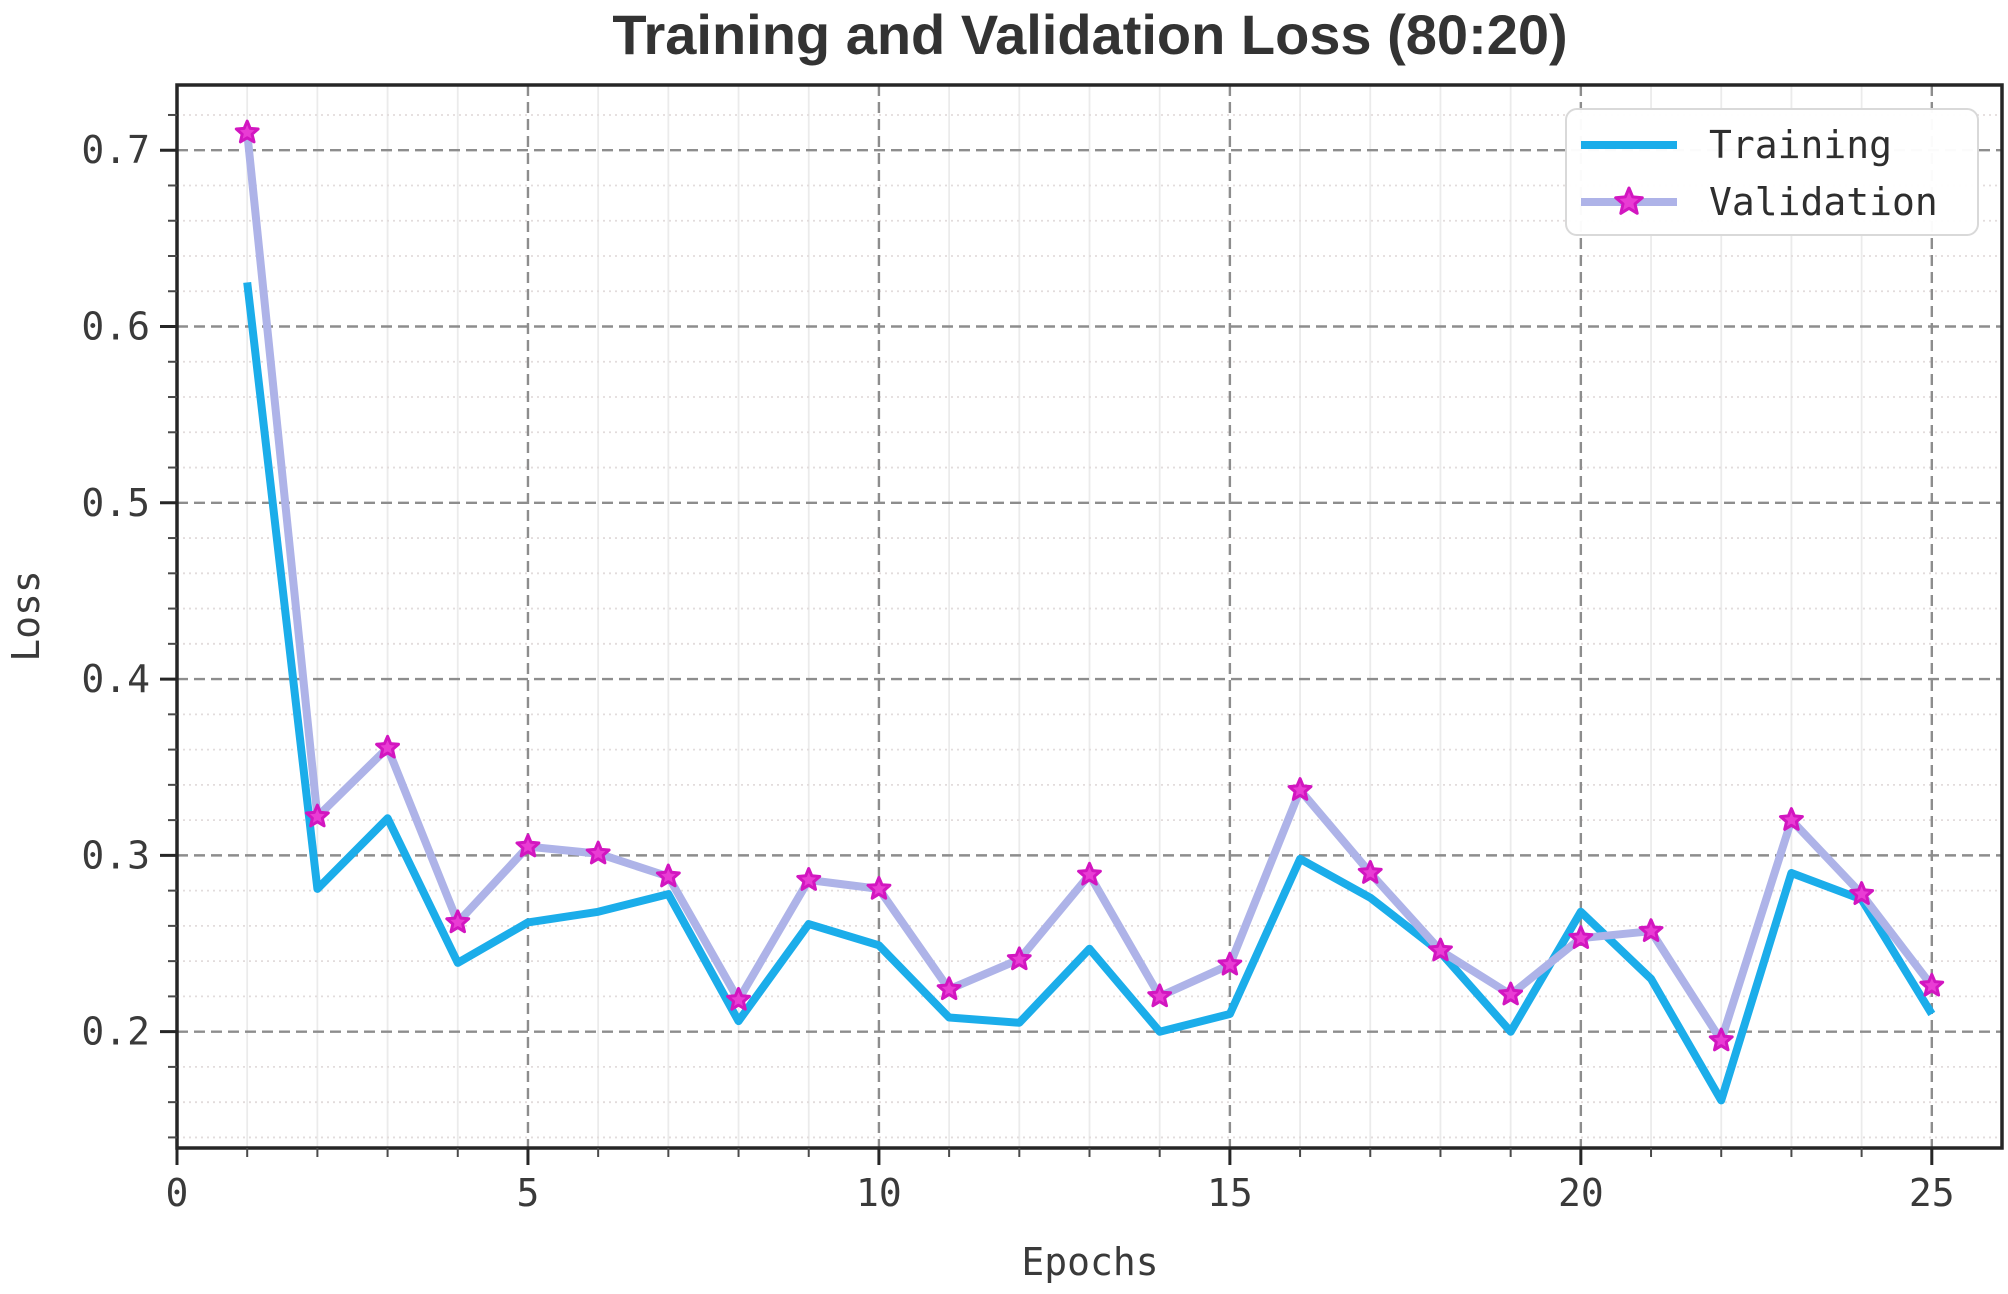 This screenshot has width=2008, height=1294. I want to click on y-tick-label: 0.6, so click(115, 327).